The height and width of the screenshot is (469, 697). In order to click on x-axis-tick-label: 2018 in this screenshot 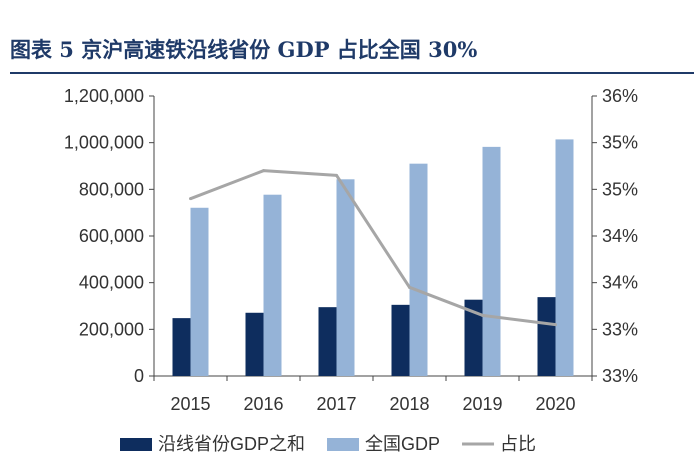, I will do `click(409, 404)`.